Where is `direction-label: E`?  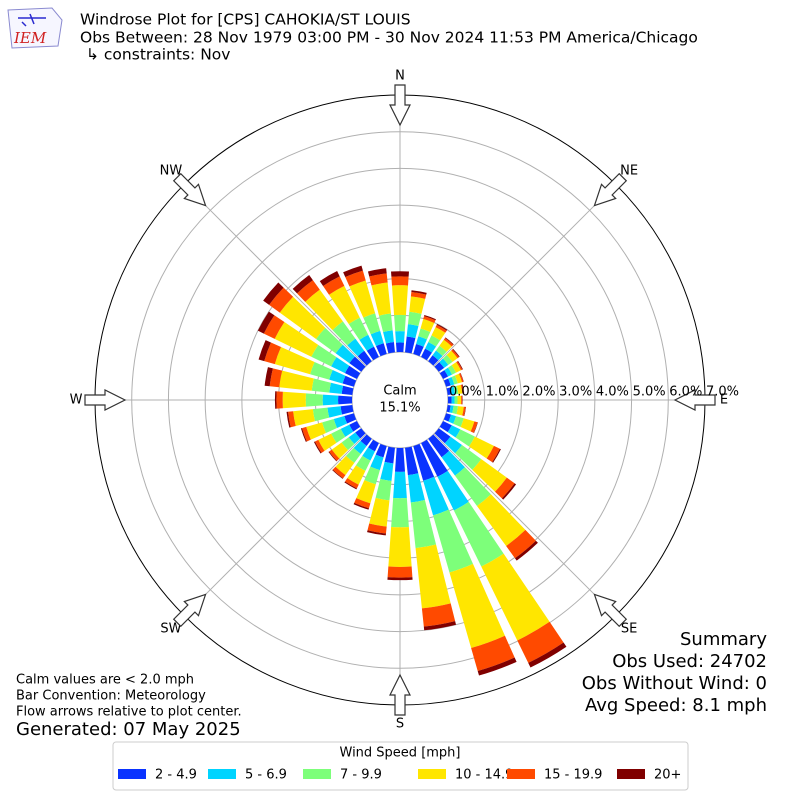 direction-label: E is located at coordinates (724, 400).